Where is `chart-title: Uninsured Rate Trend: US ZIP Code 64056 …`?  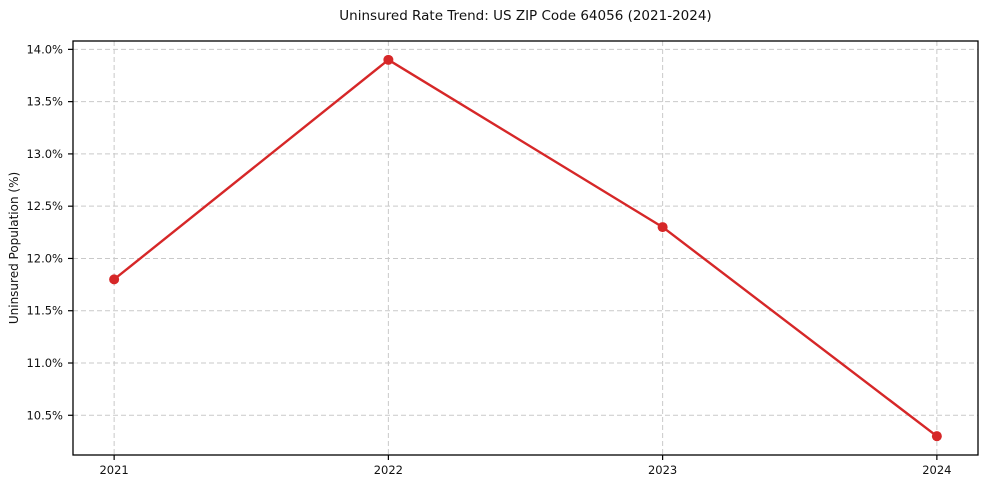 chart-title: Uninsured Rate Trend: US ZIP Code 64056 … is located at coordinates (525, 16).